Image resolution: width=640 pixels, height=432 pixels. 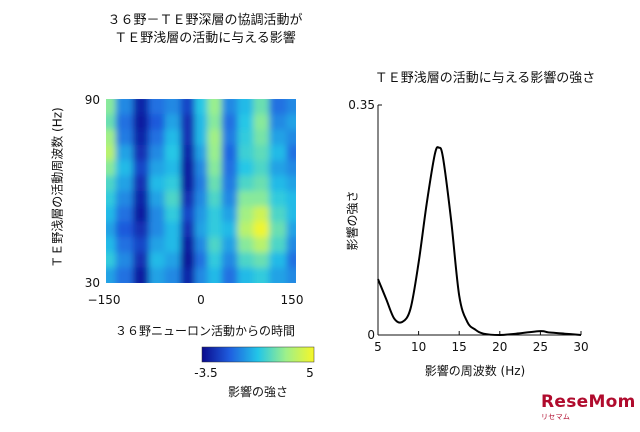 What do you see at coordinates (556, 417) in the screenshot?
I see `watermark-small: リセマム` at bounding box center [556, 417].